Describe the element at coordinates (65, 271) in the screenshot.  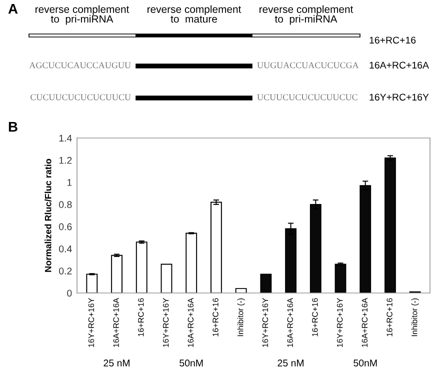
I see `y-tick-label: 0.2` at that location.